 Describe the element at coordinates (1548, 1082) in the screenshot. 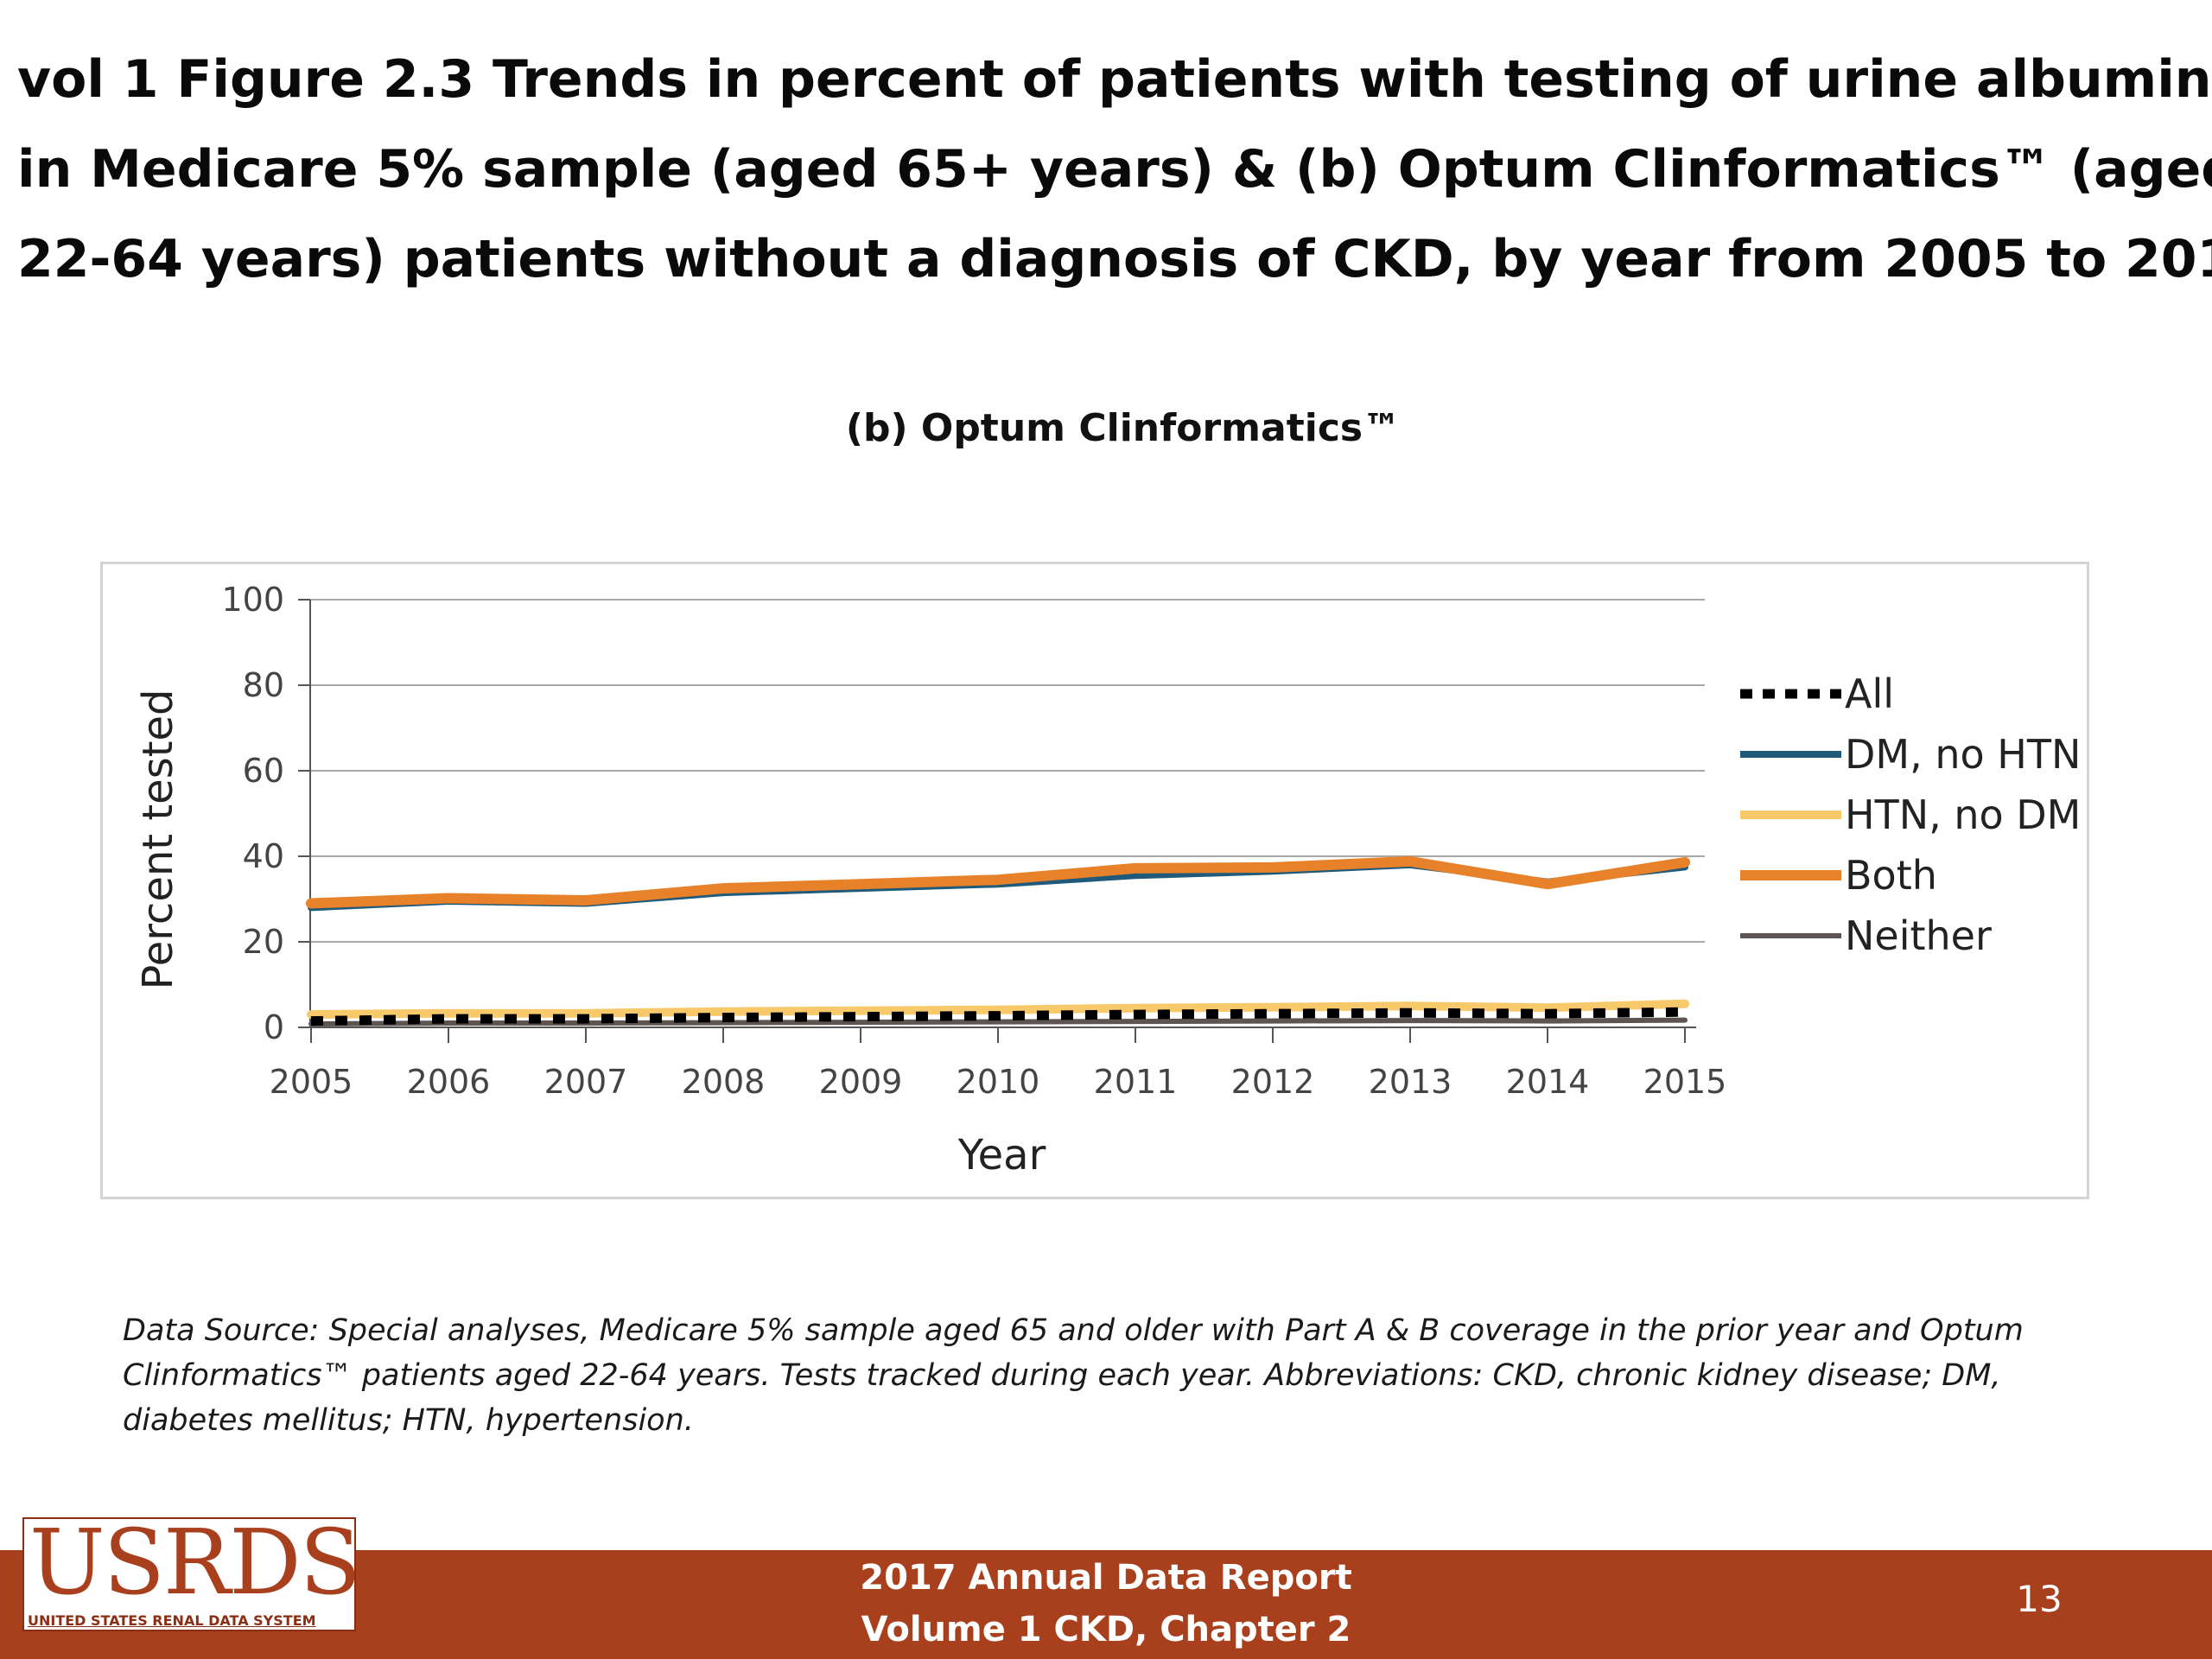

I see `x-tick-label: 2014` at that location.